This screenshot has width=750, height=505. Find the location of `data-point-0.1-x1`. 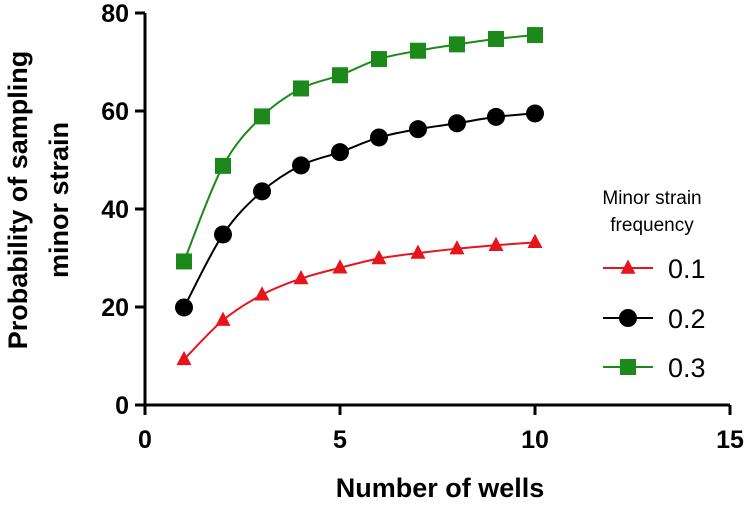

data-point-0.1-x1 is located at coordinates (184, 358).